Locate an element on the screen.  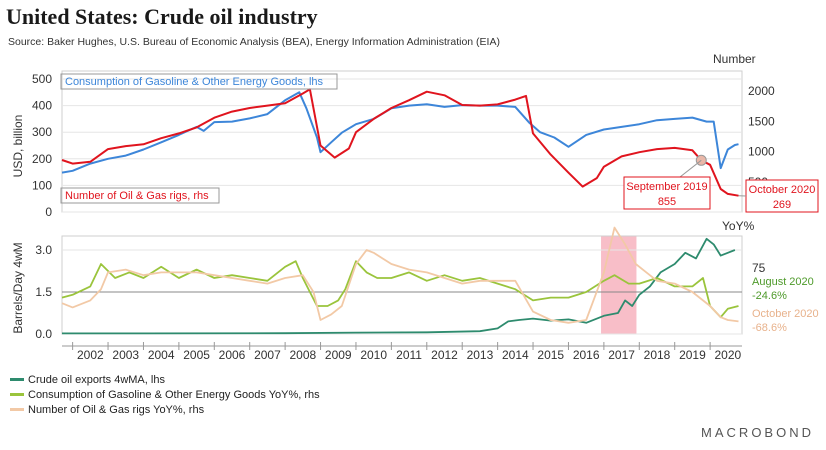
legend-label: Crude oil exports 4wMA, lhs is located at coordinates (96, 379).